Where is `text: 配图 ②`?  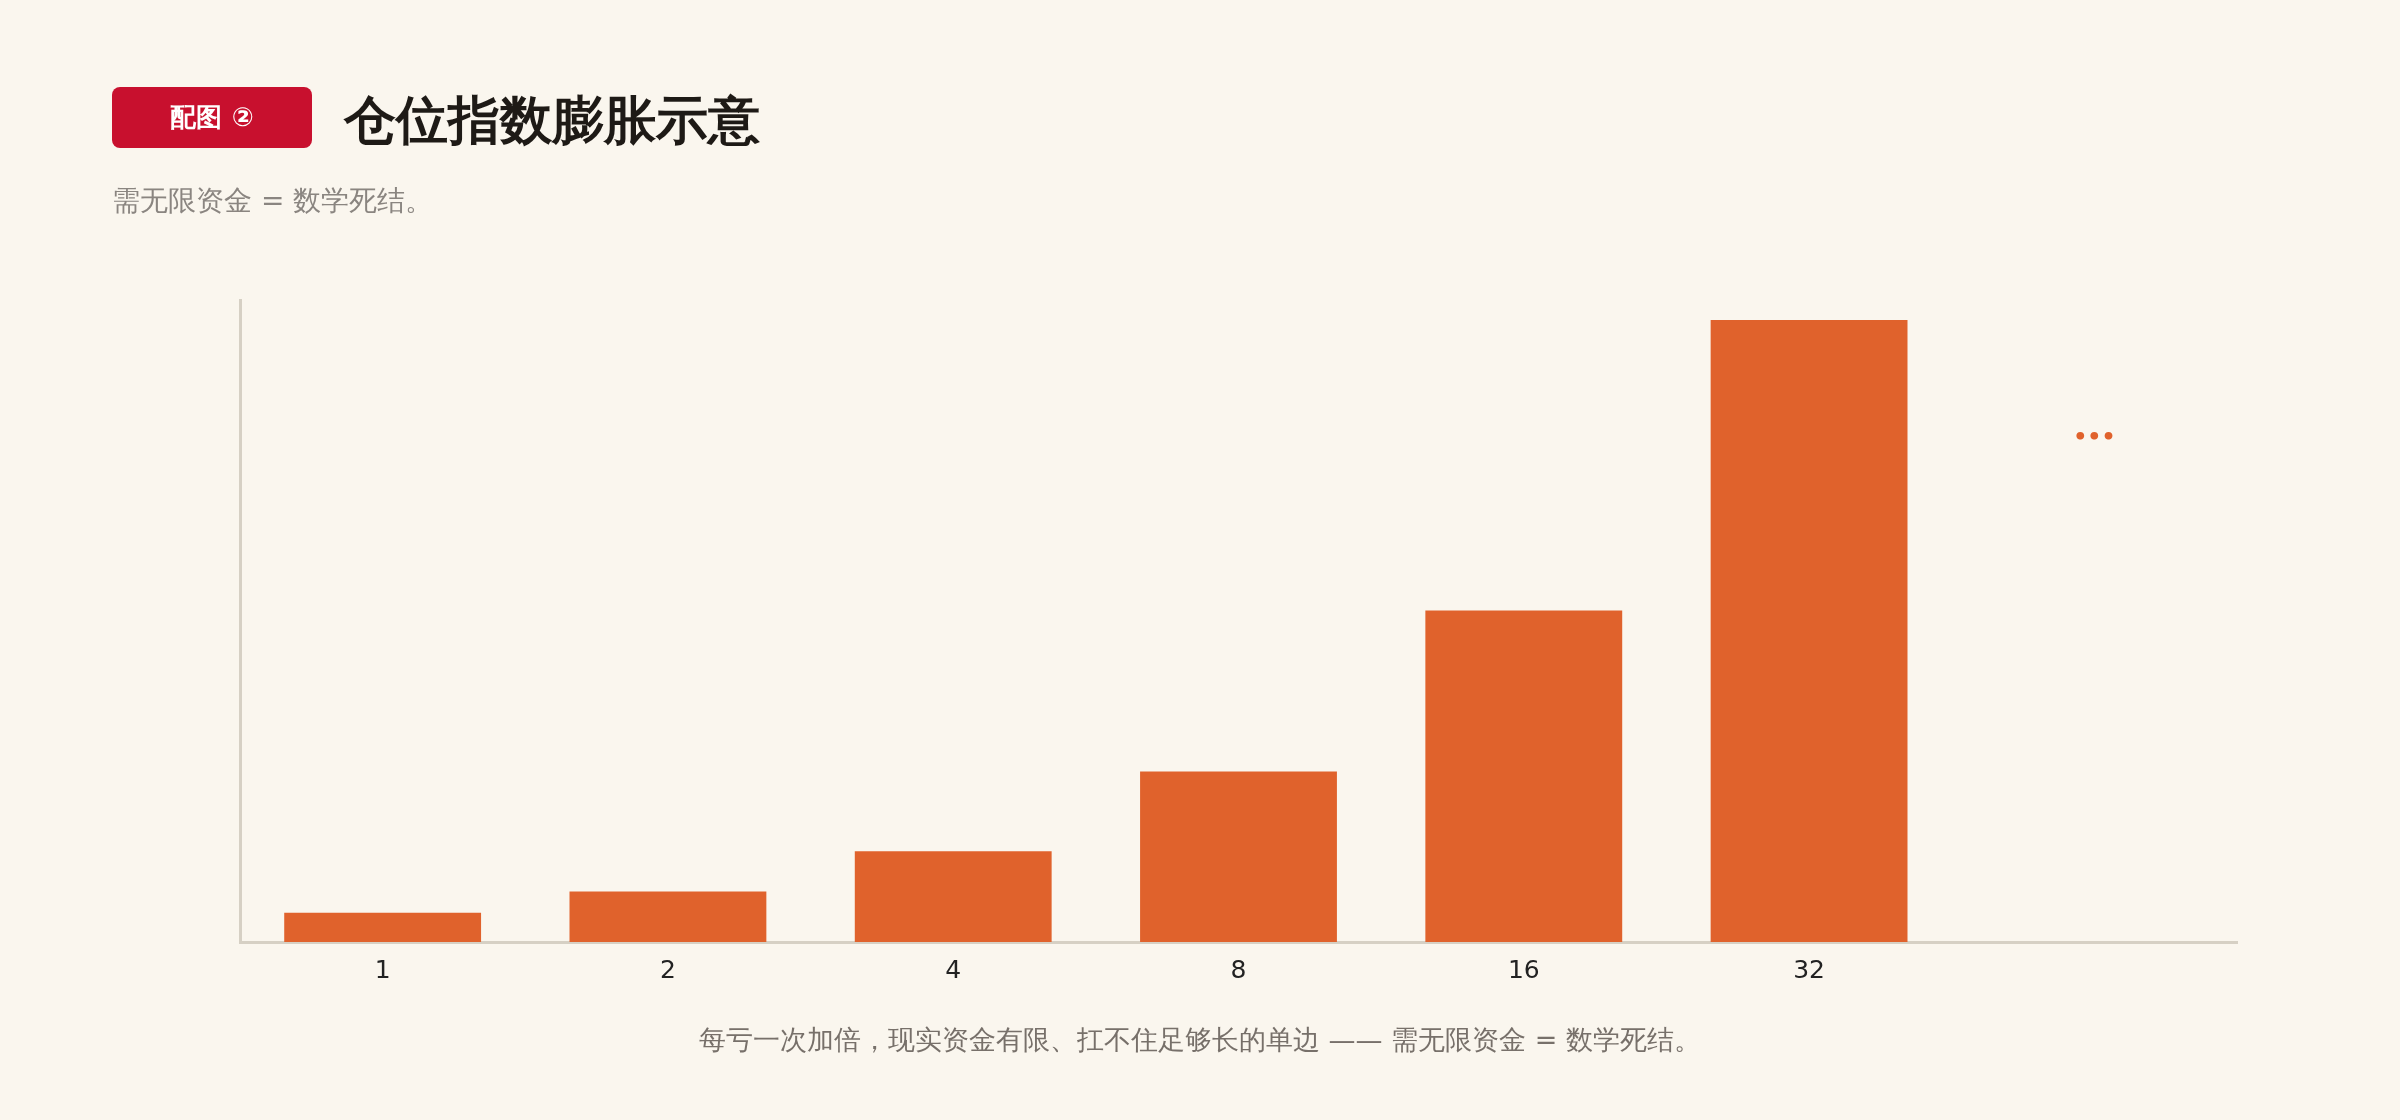 text: 配图 ② is located at coordinates (212, 117).